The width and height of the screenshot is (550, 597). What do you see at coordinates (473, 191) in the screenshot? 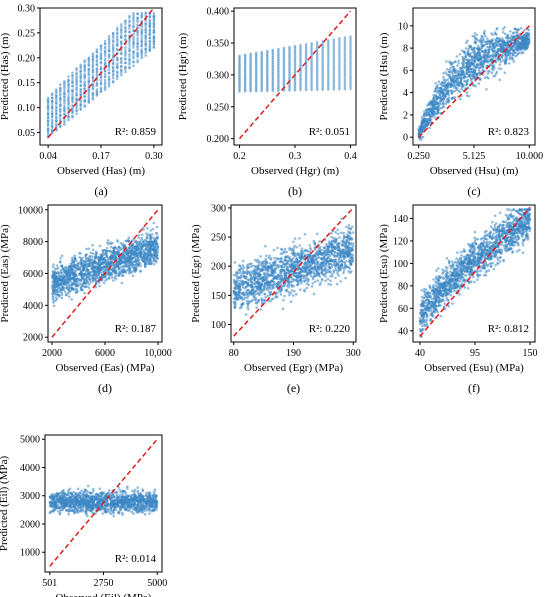
I see `panel-label: (c)` at bounding box center [473, 191].